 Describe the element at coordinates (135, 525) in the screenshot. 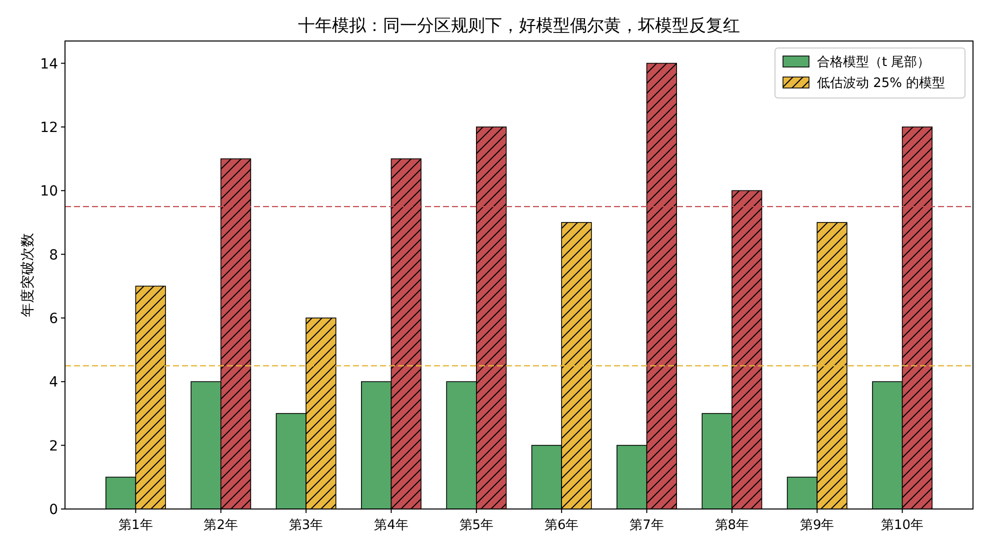

I see `x-tick-label: 第1年` at that location.